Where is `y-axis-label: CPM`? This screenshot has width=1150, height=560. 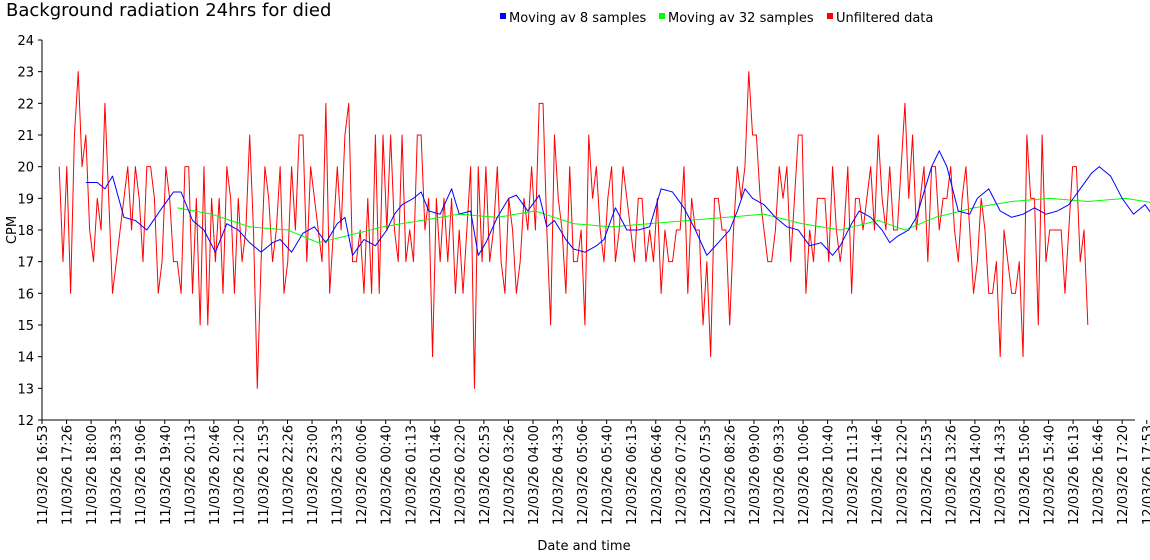
y-axis-label: CPM is located at coordinates (12, 230).